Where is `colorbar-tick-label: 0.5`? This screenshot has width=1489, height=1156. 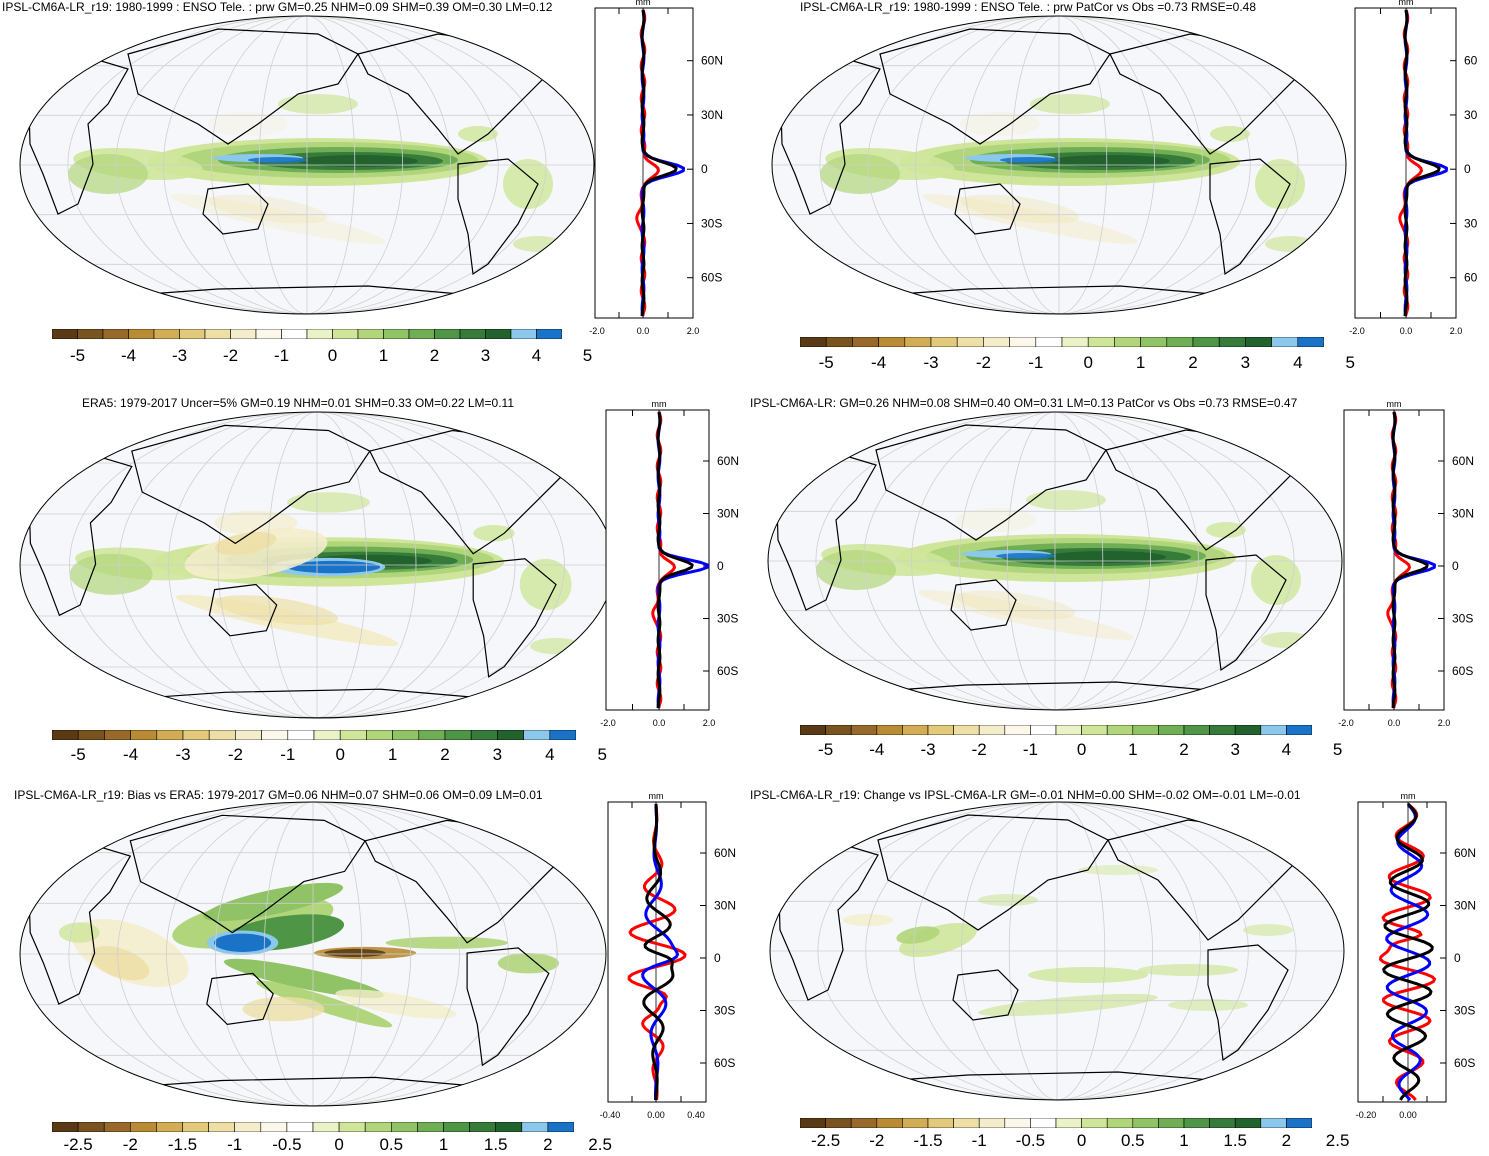 colorbar-tick-label: 0.5 is located at coordinates (391, 1144).